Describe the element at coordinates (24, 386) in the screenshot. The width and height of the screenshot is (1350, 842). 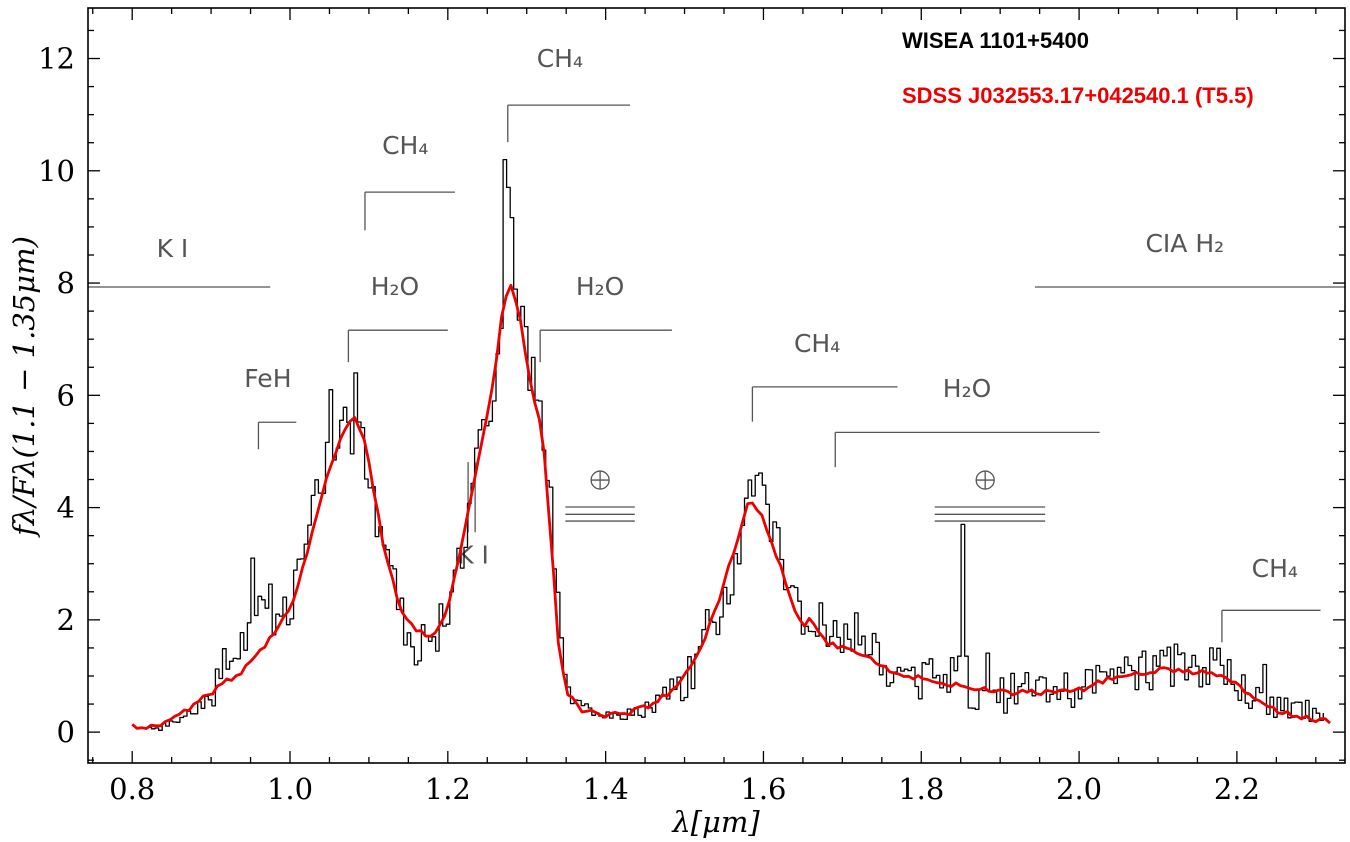
I see `y-axis-label: fλ/Fλ(1.1 − 1.35μm)` at that location.